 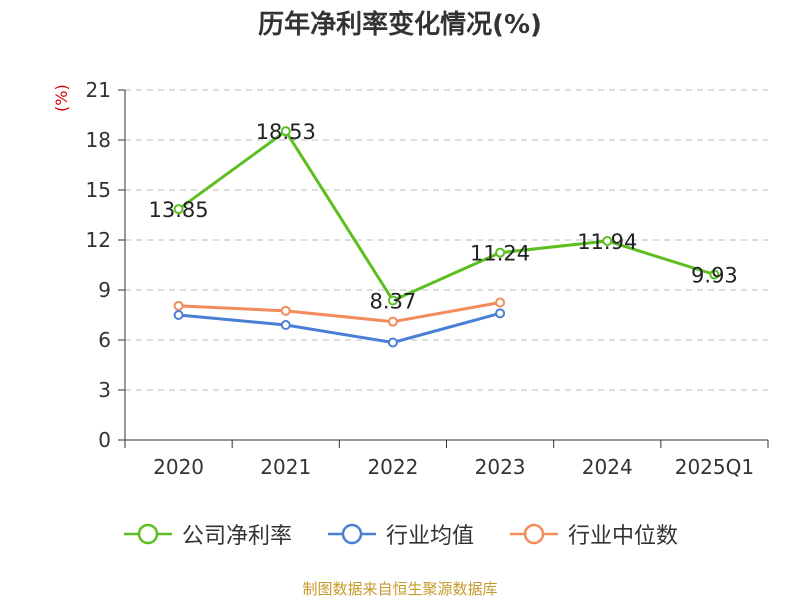 I want to click on chart-title: 历年净利率变化情况(%), so click(x=400, y=25).